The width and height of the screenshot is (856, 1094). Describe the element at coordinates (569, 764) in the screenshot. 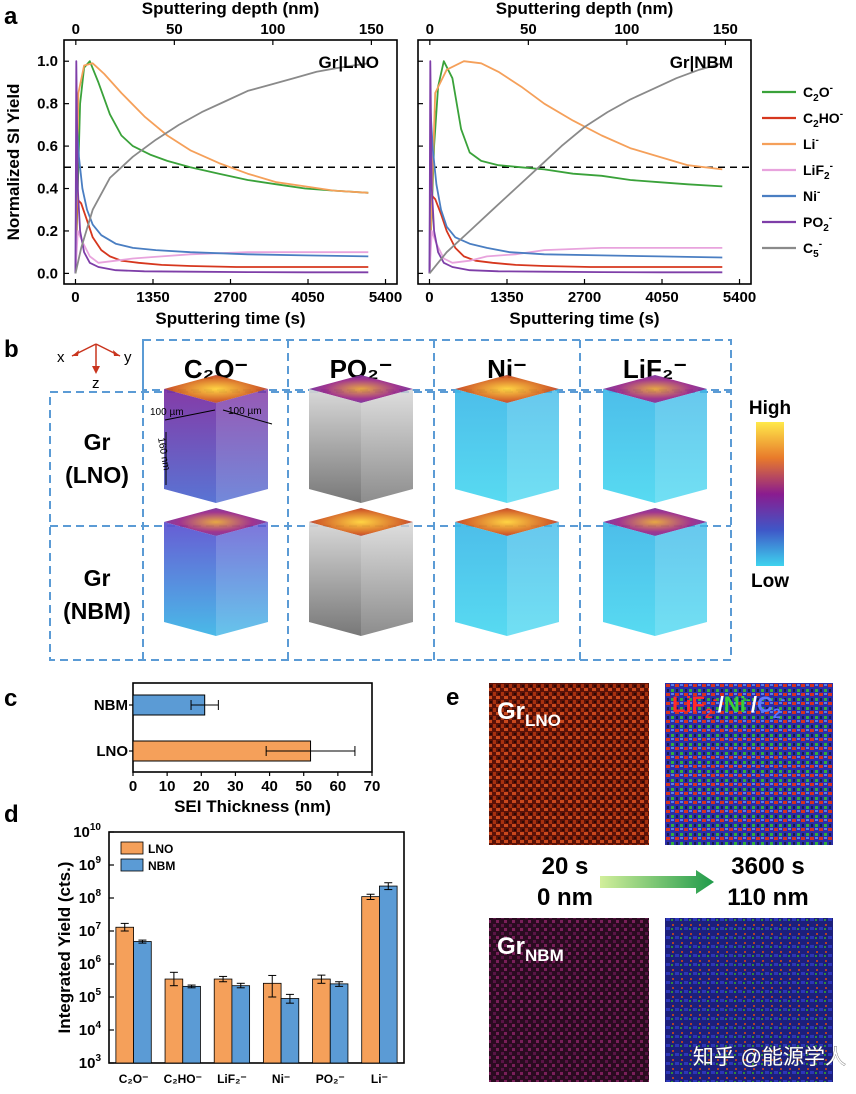

I see `image-lno-start` at that location.